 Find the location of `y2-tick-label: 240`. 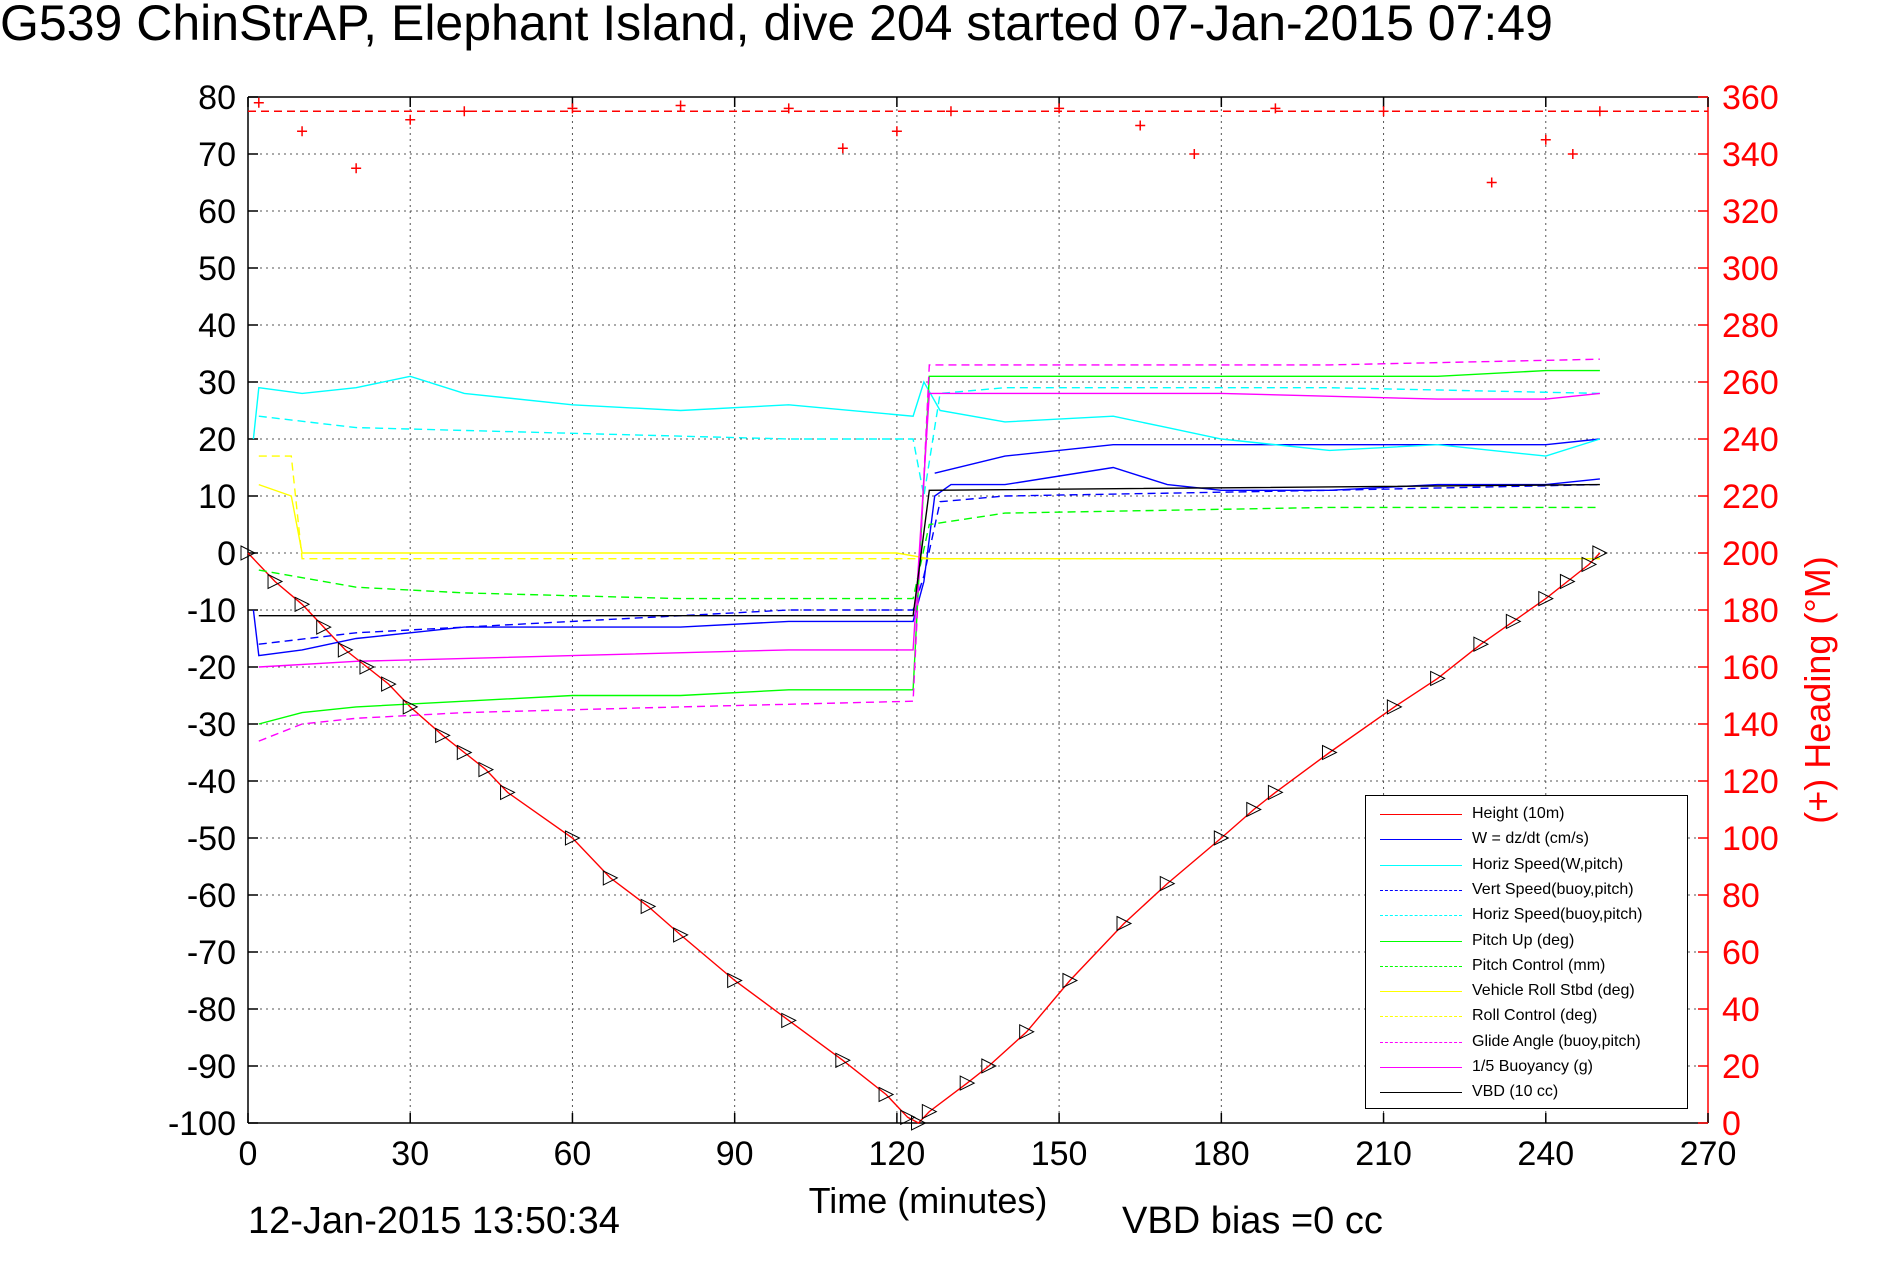

y2-tick-label: 240 is located at coordinates (1750, 440).